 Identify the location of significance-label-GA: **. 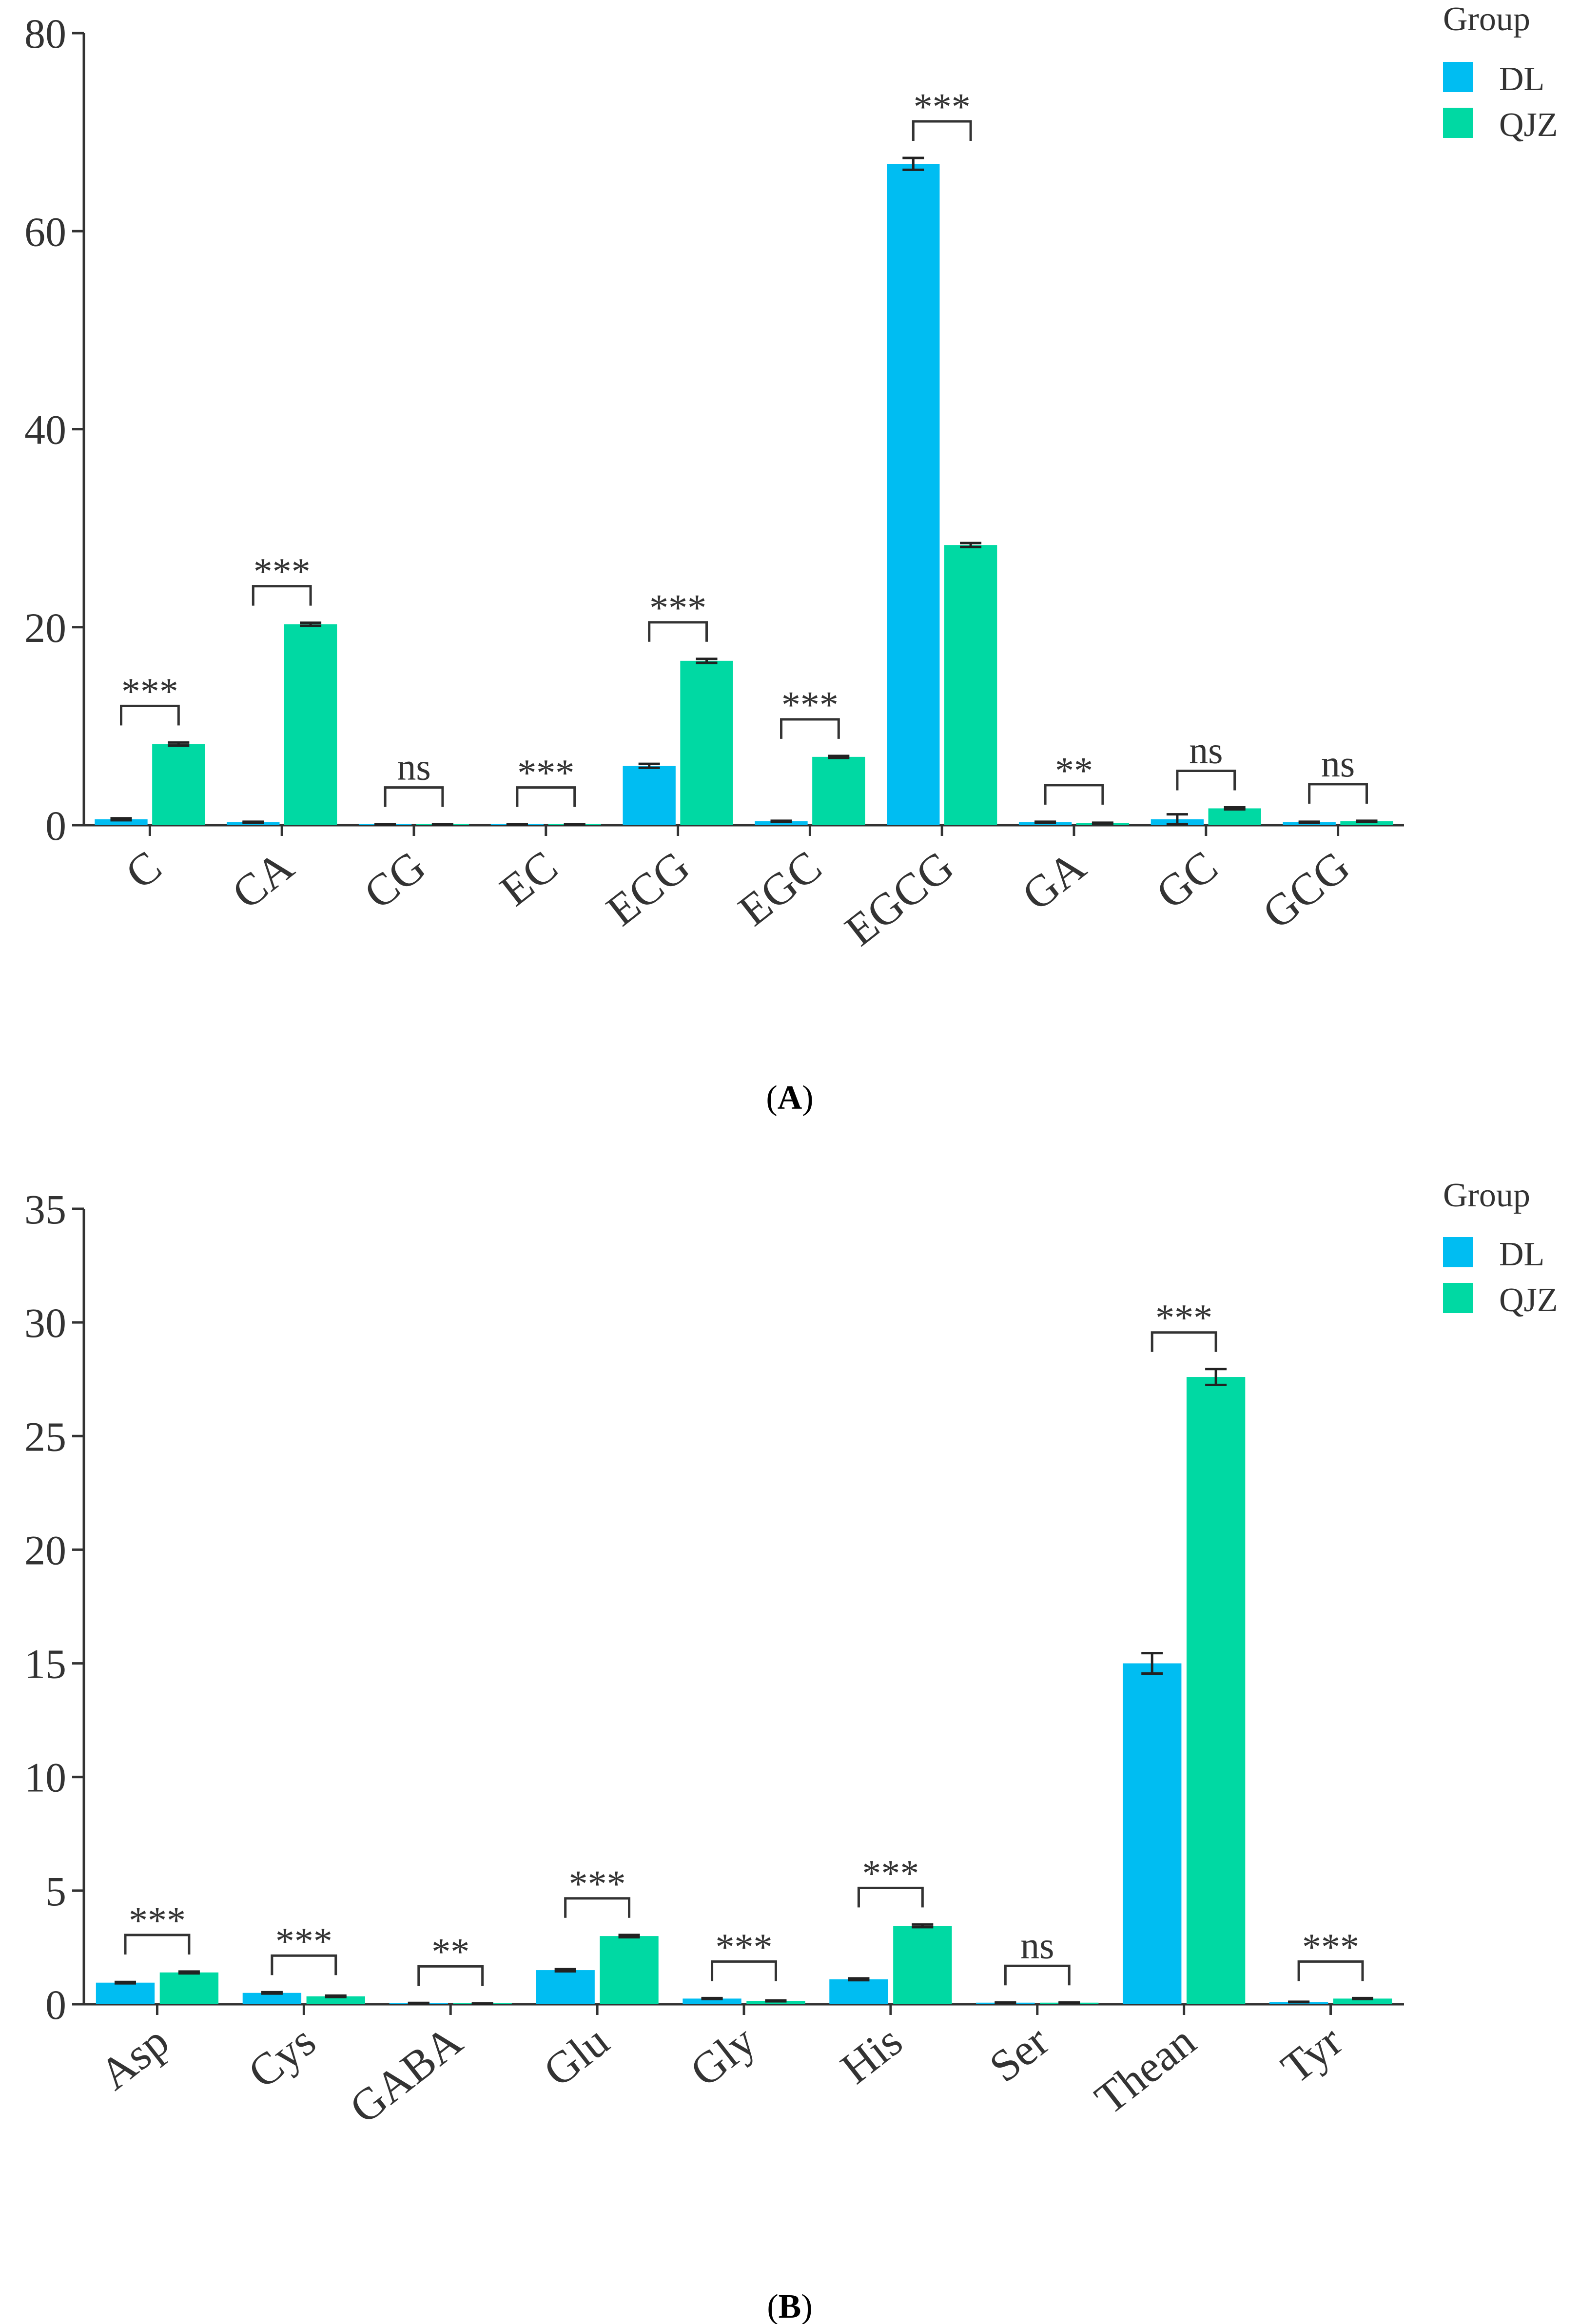
(1074, 770).